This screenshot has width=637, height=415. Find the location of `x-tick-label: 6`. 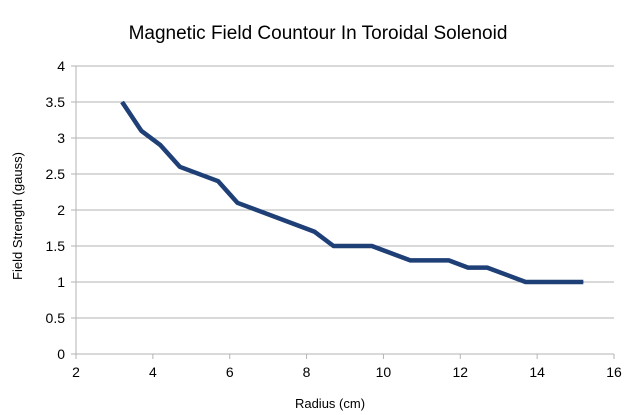

x-tick-label: 6 is located at coordinates (230, 372).